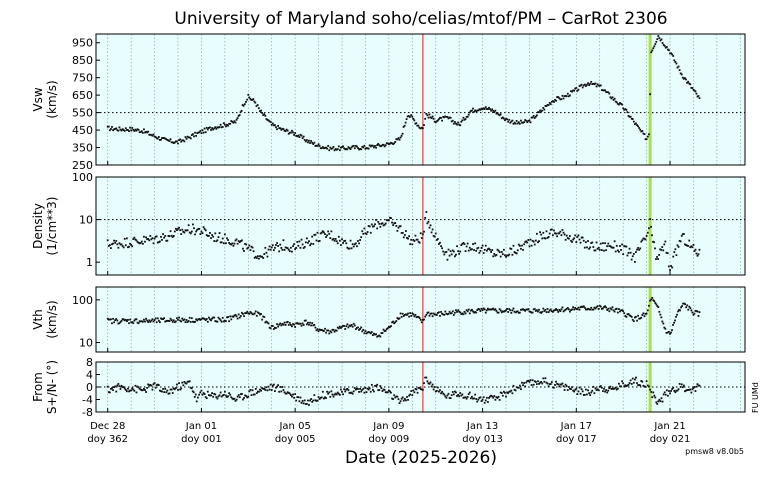 The width and height of the screenshot is (776, 480). I want to click on x-tick-doy-label: doy 013, so click(482, 439).